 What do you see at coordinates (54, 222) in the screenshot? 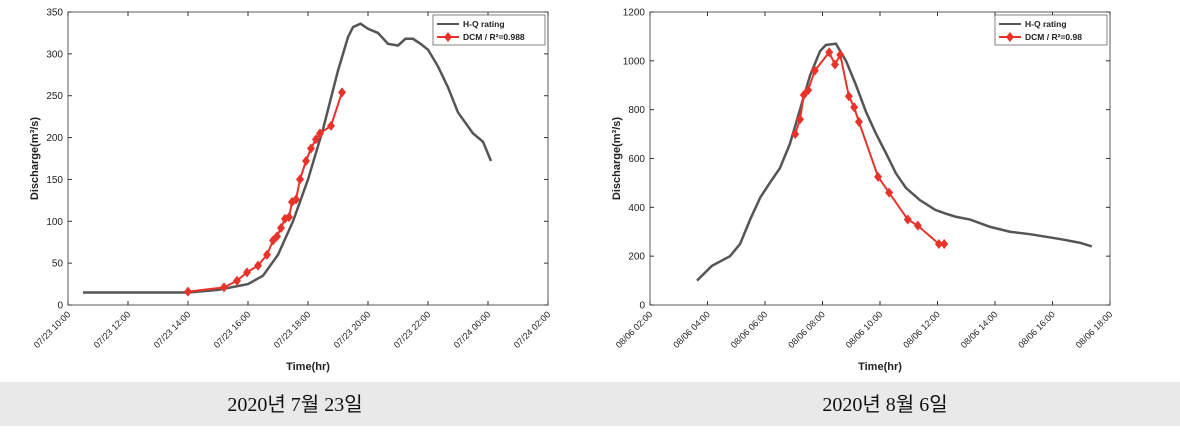
I see `y-tick-label: 100` at bounding box center [54, 222].